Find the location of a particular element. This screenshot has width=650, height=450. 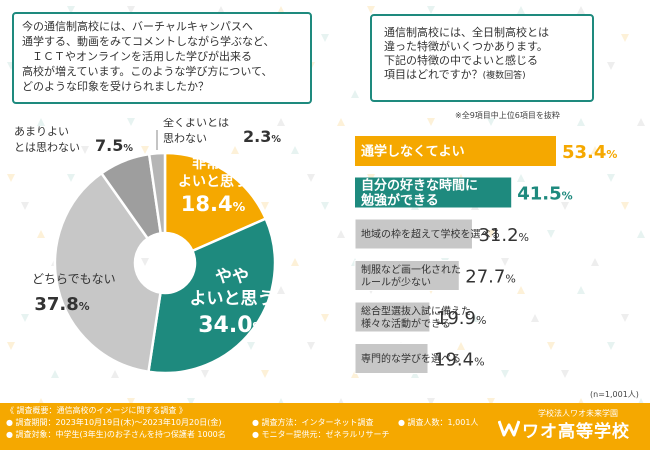

question-line: 今の通信制高校には、バーチャルキャンパスへ is located at coordinates (137, 26).